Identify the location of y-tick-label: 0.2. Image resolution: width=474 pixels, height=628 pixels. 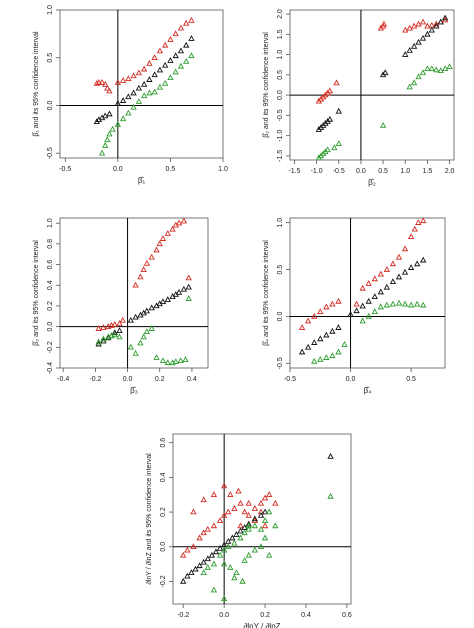
(163, 512).